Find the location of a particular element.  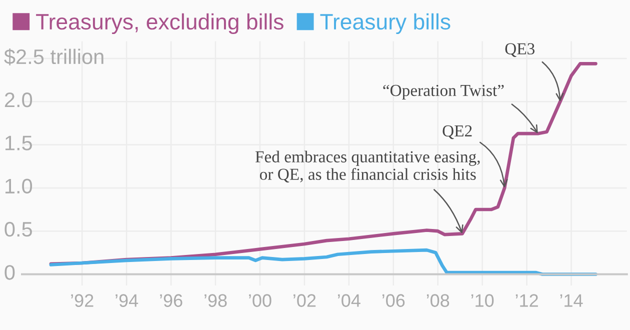

x-tick-label: ’04 is located at coordinates (349, 300).